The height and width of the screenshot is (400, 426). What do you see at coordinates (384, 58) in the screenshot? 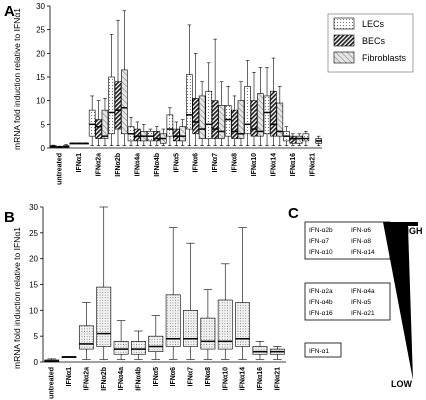
I see `legend-label-fibroblasts: Fibroblasts` at bounding box center [384, 58].